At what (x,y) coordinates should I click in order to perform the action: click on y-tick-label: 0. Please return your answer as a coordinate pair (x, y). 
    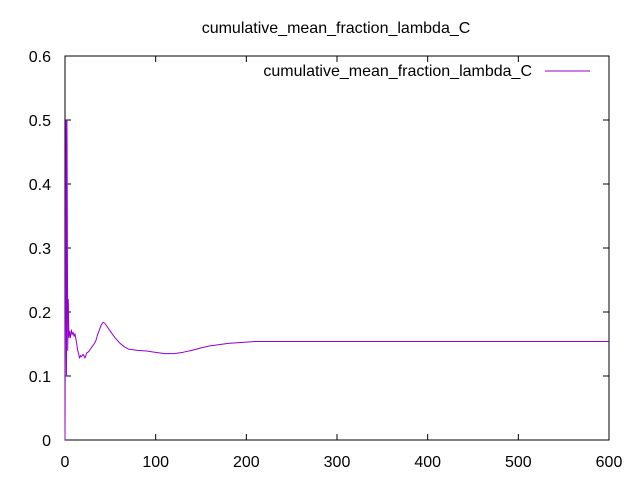
    Looking at the image, I should click on (46, 441).